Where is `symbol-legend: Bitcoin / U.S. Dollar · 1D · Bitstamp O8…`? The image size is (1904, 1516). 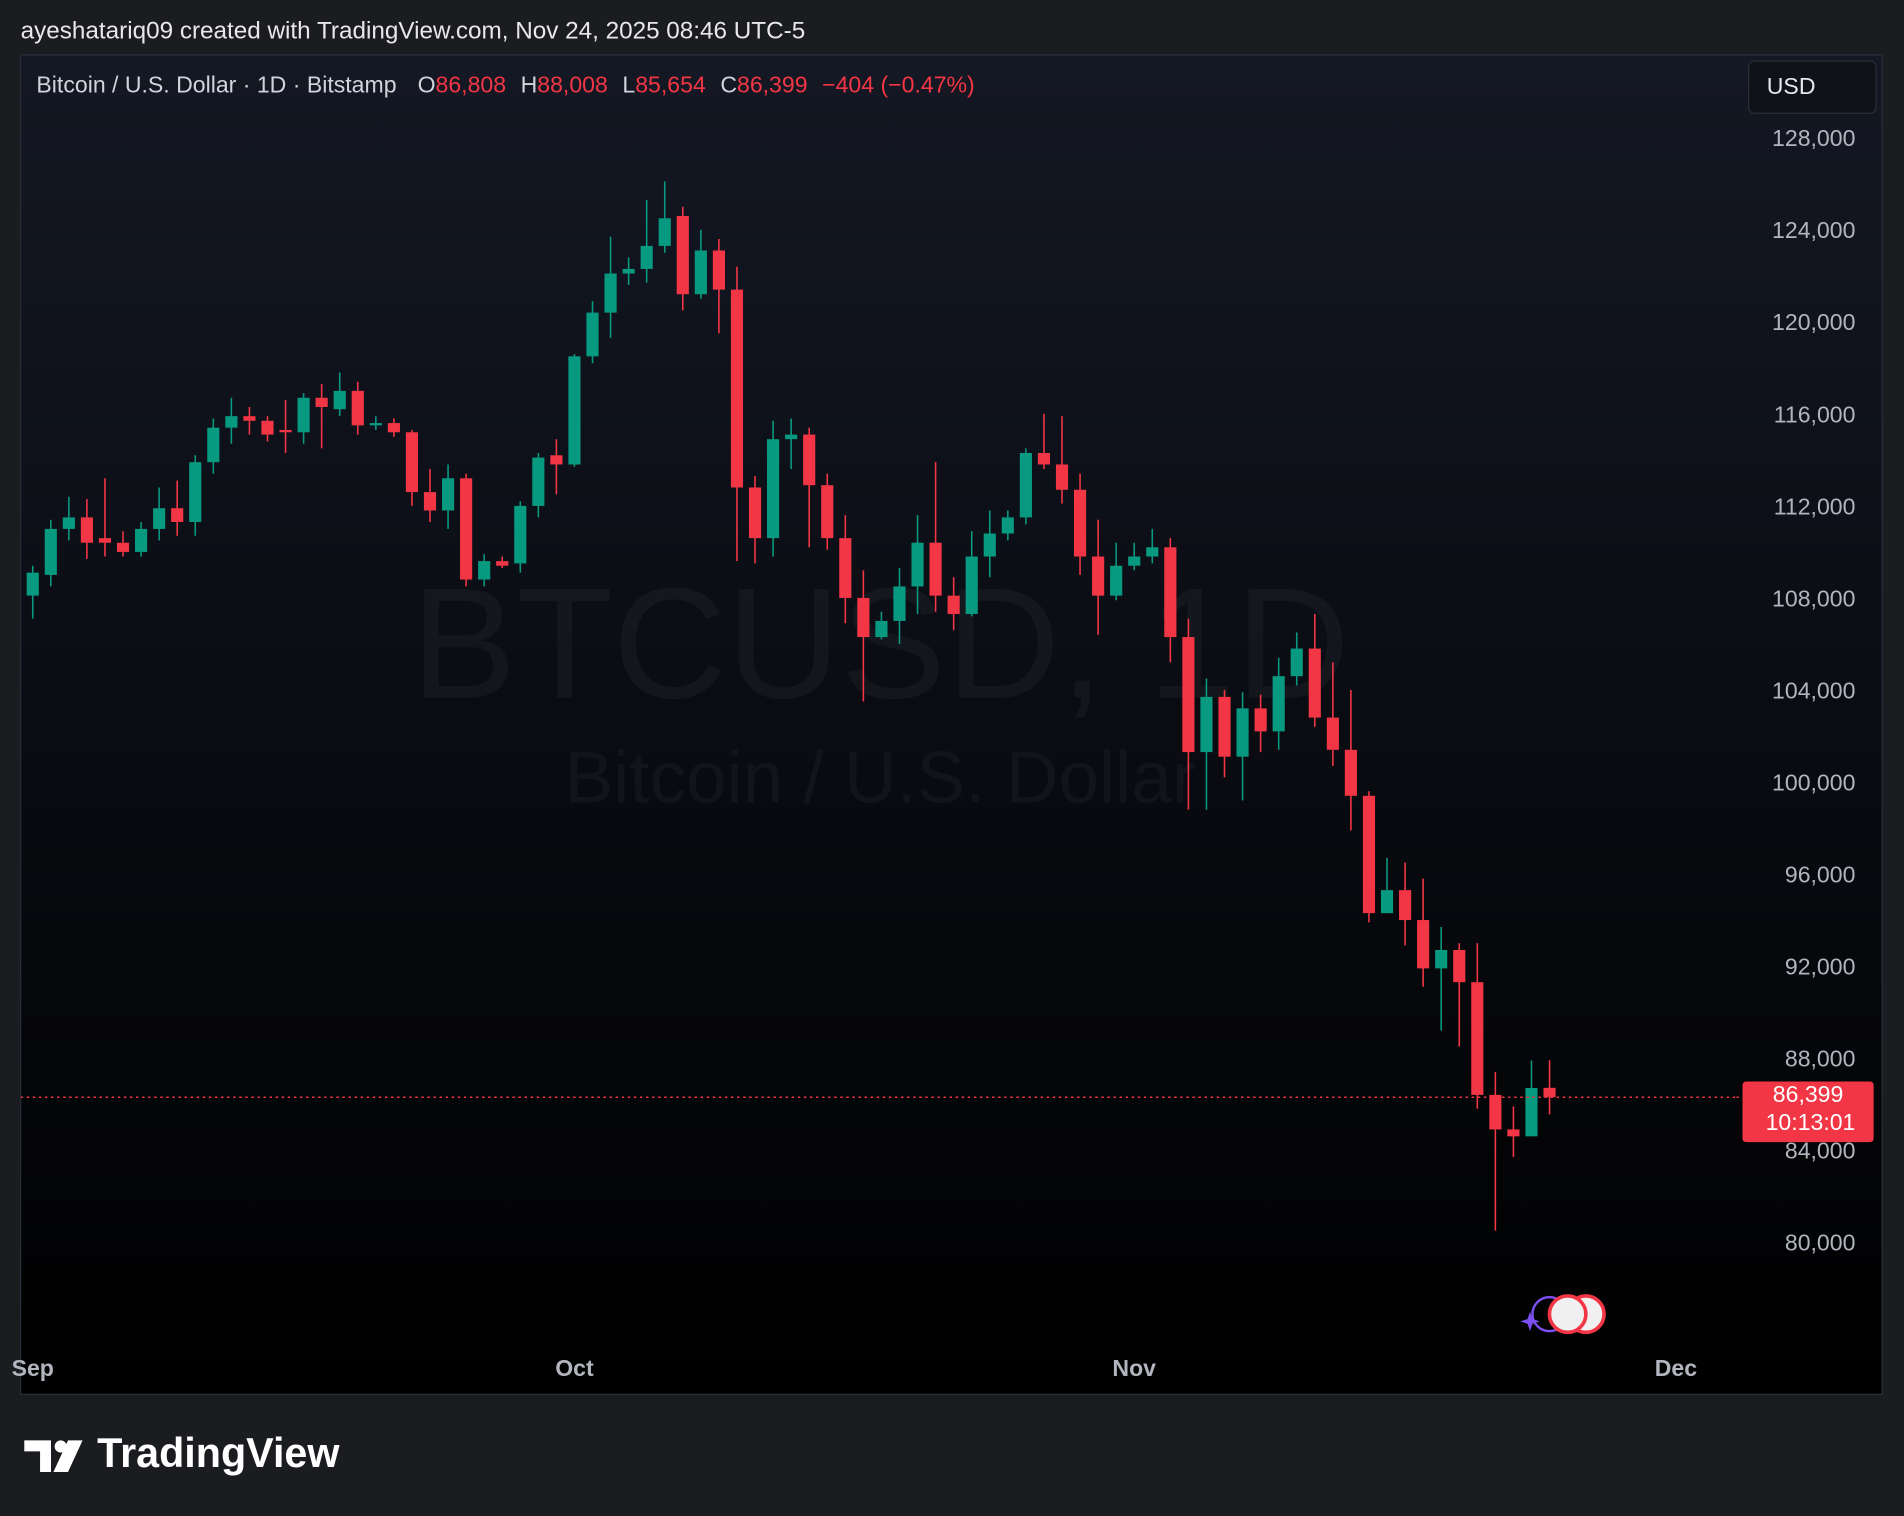 symbol-legend: Bitcoin / U.S. Dollar · 1D · Bitstamp O8… is located at coordinates (505, 85).